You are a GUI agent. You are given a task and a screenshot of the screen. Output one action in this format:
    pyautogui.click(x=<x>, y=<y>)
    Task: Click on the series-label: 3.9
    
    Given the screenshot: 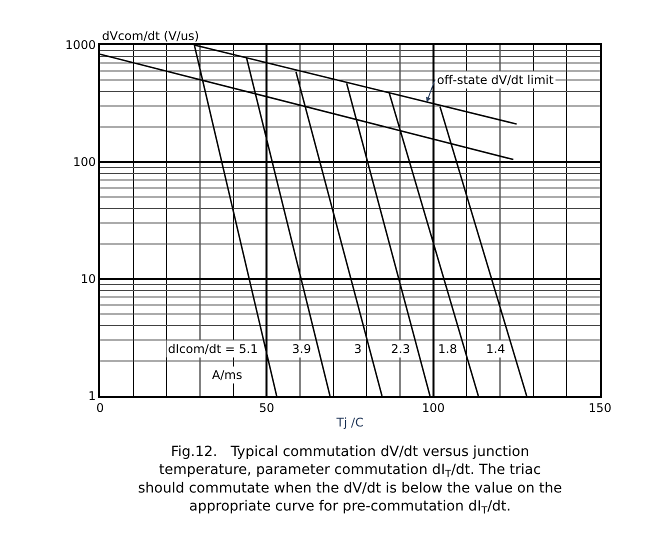 What is the action you would take?
    pyautogui.click(x=302, y=349)
    